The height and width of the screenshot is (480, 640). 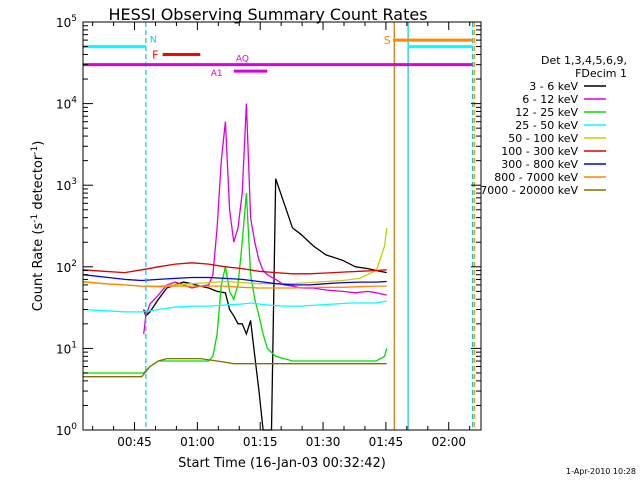 I want to click on y-tick-label: 10⁰, so click(x=66, y=430).